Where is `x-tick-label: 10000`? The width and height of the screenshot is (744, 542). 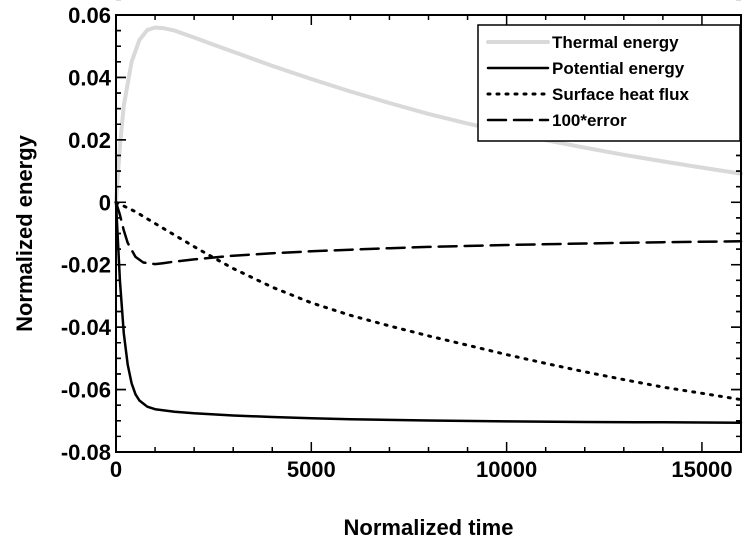 x-tick-label: 10000 is located at coordinates (506, 469).